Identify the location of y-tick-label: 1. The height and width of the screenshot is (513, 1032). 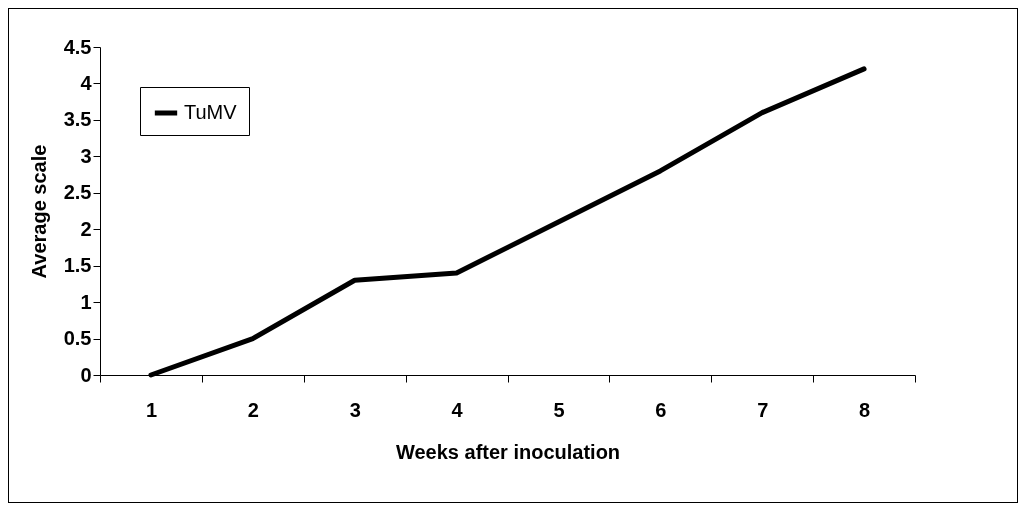
(86, 301).